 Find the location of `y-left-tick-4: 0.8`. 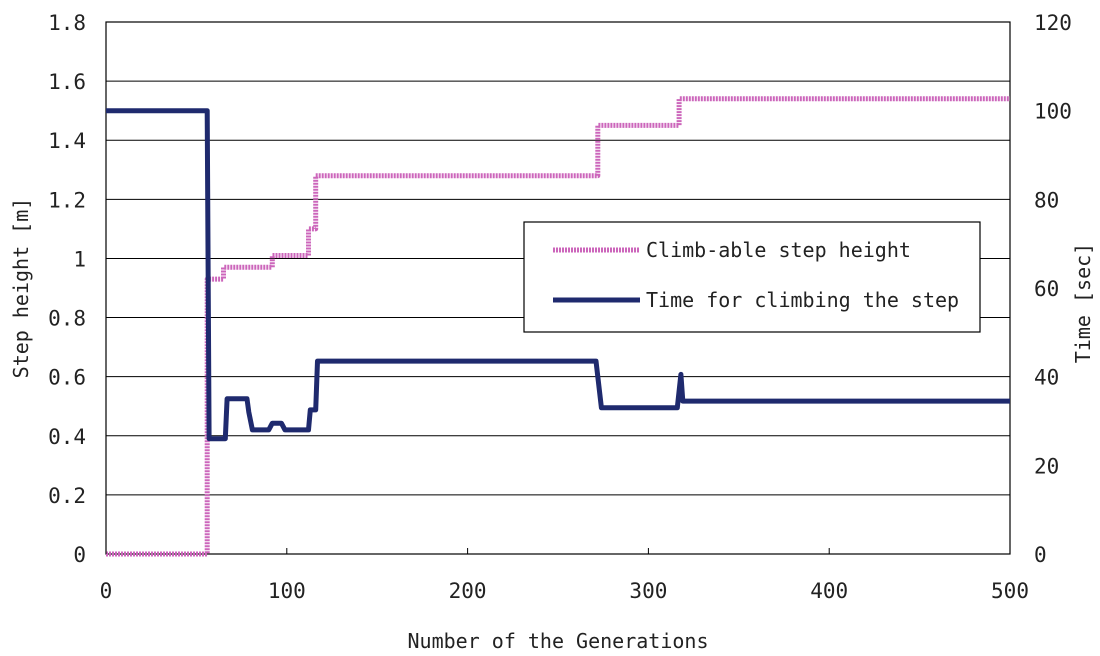

y-left-tick-4: 0.8 is located at coordinates (67, 319).